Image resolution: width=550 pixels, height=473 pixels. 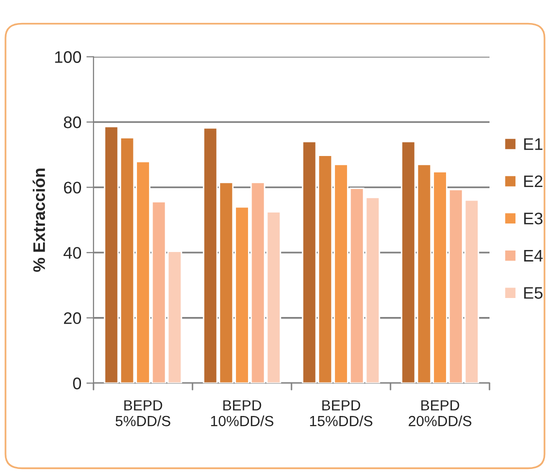 What do you see at coordinates (73, 122) in the screenshot?
I see `y-tick-label: 80` at bounding box center [73, 122].